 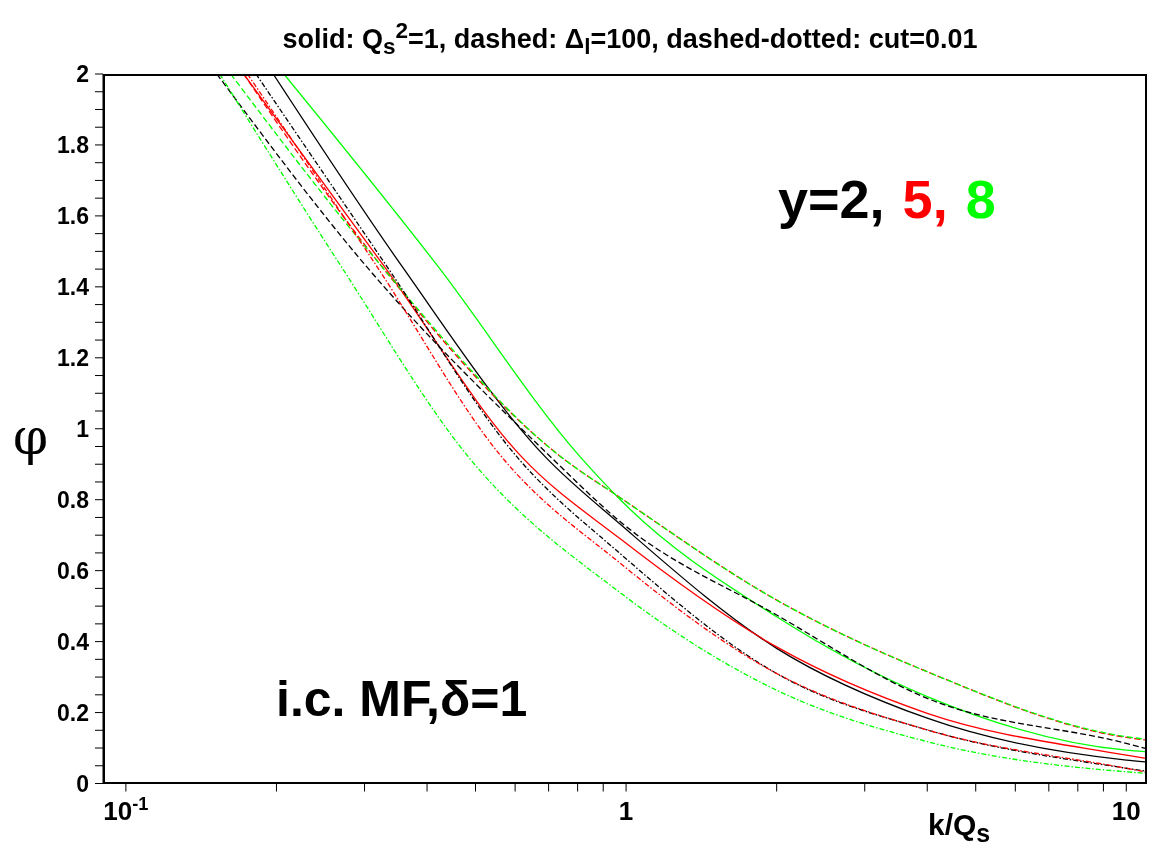 I want to click on y-tick-label: 0.8, so click(x=73, y=499).